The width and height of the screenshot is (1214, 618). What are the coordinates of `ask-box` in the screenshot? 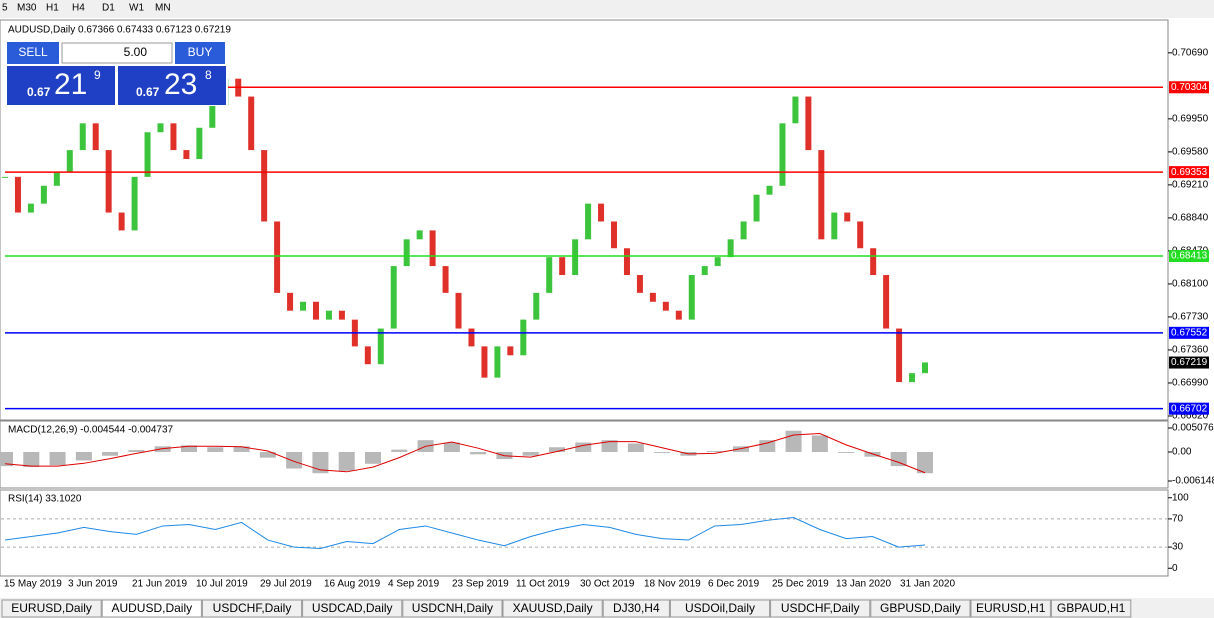 It's located at (172, 85).